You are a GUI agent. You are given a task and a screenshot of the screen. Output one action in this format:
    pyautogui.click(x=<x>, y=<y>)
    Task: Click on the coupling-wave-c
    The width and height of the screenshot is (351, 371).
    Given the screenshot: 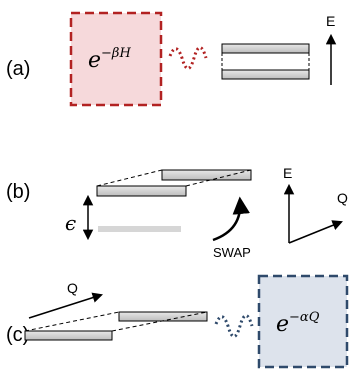 What is the action you would take?
    pyautogui.click(x=234, y=326)
    